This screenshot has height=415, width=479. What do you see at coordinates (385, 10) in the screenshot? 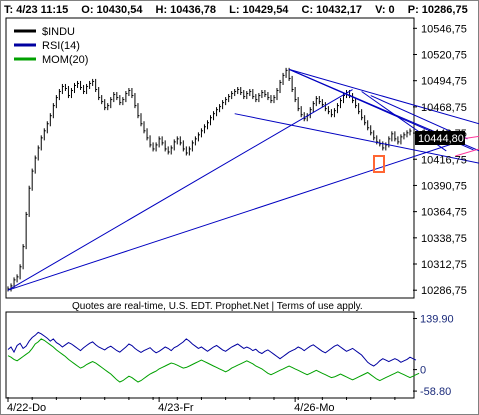
I see `header-volume: V: 0` at bounding box center [385, 10].